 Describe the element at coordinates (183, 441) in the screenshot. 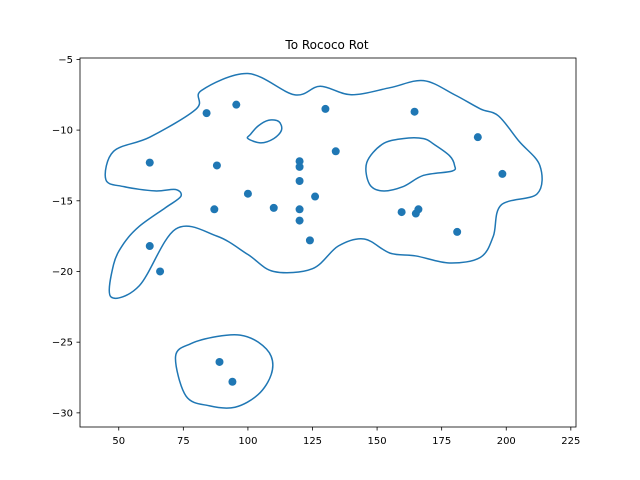

I see `x-tick-label: 75` at that location.